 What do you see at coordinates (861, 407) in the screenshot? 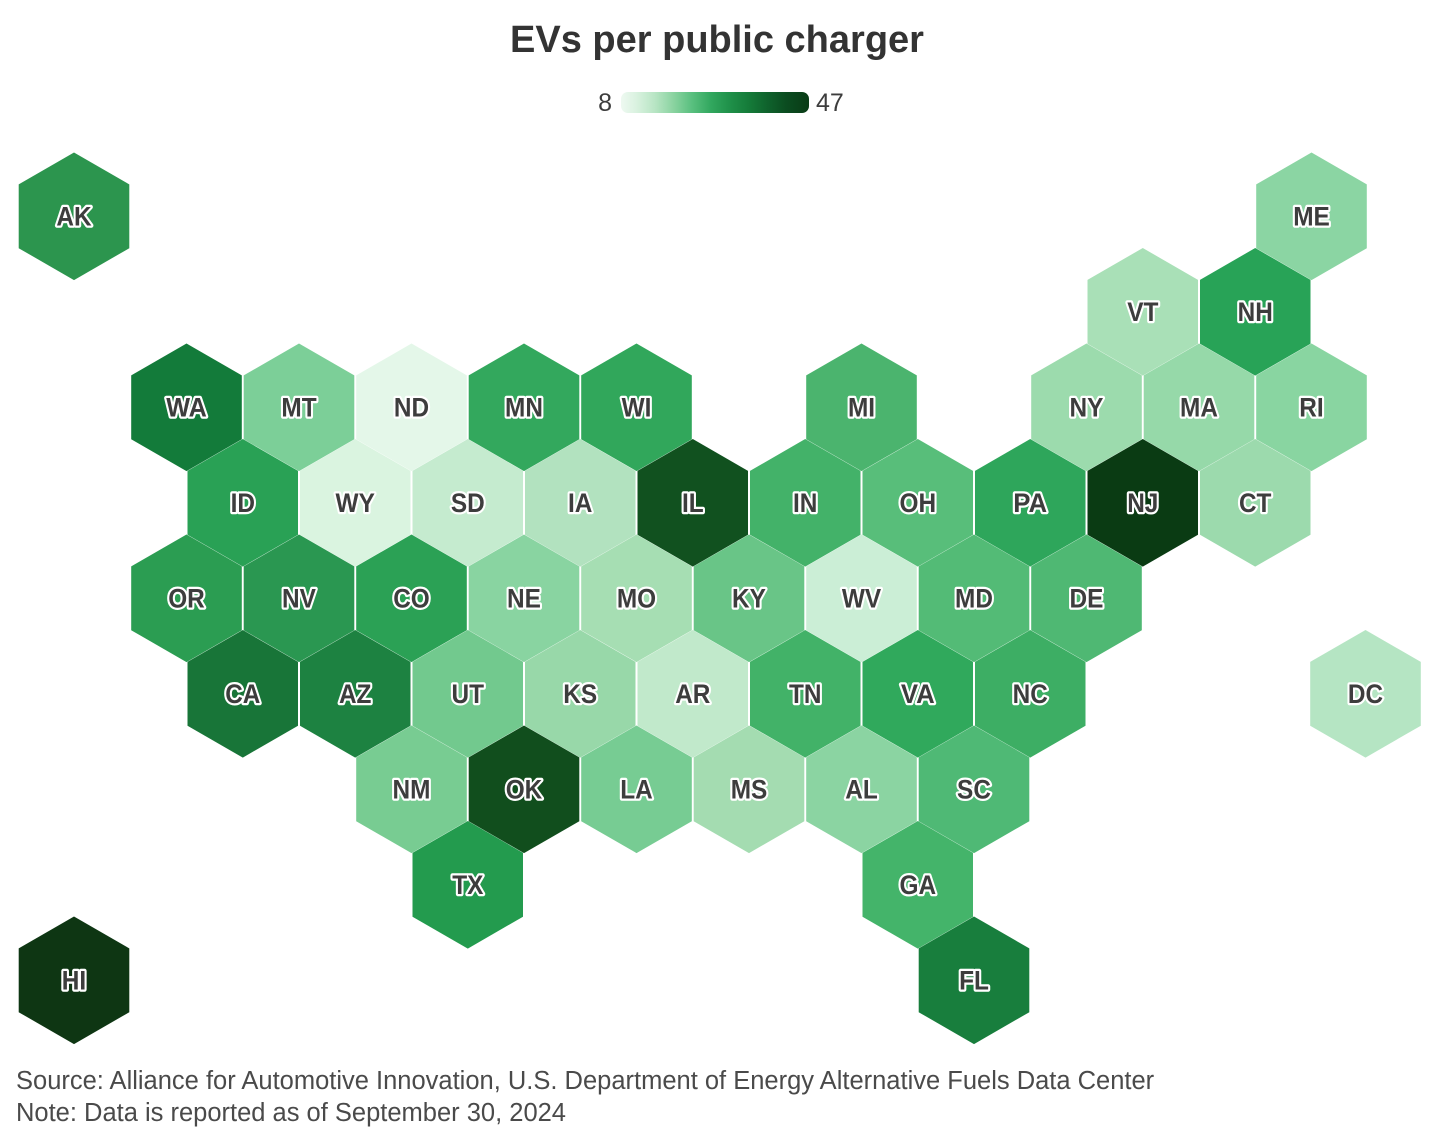
I see `svg-text: MI` at bounding box center [861, 407].